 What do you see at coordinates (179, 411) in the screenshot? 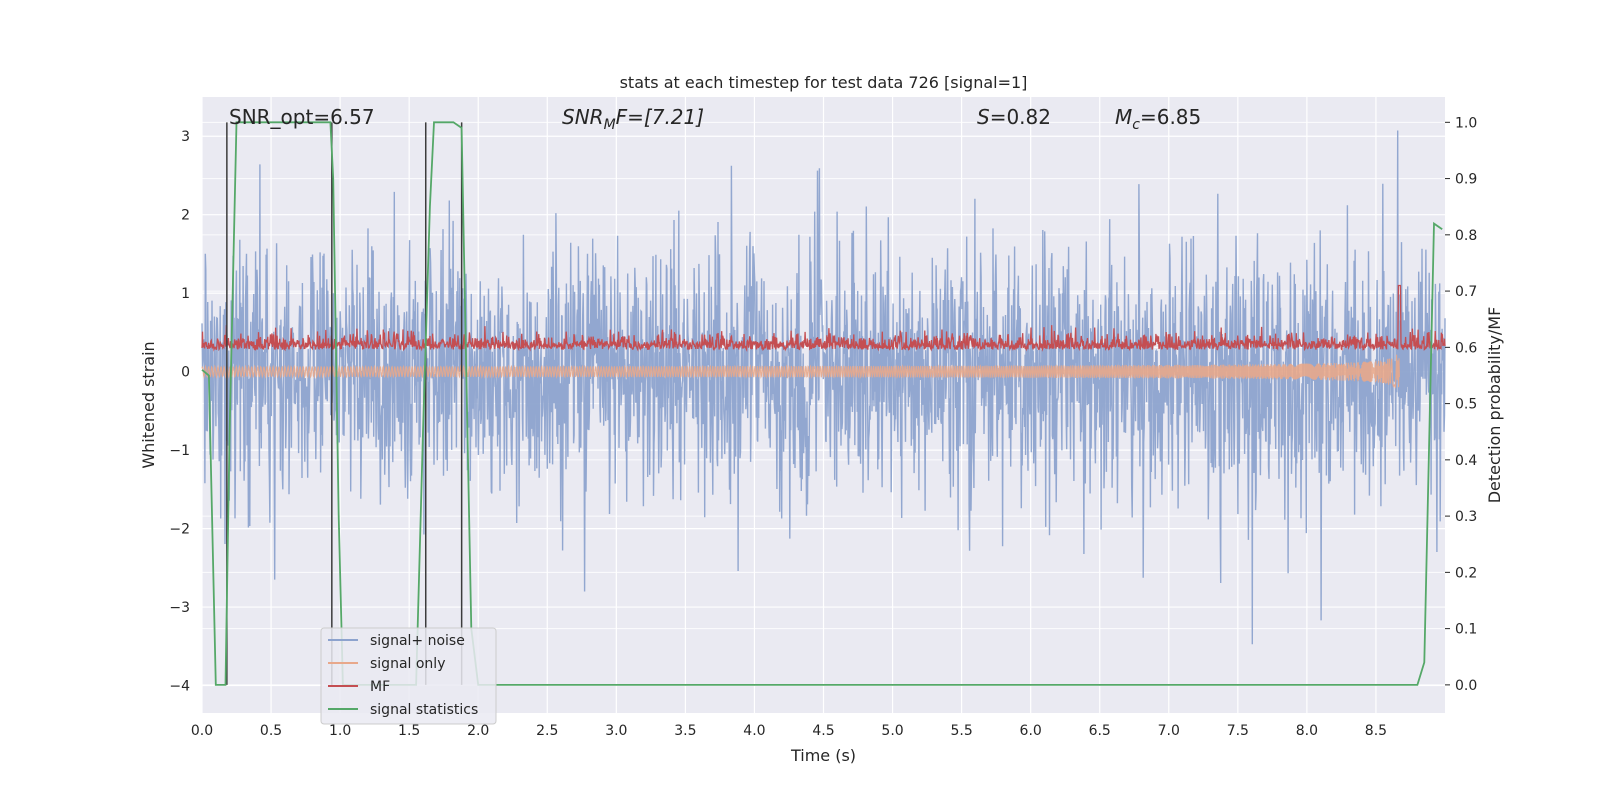
I see `y-left-axis-ticks: −4 −3 −2 −1 0 1 2 3` at bounding box center [179, 411].